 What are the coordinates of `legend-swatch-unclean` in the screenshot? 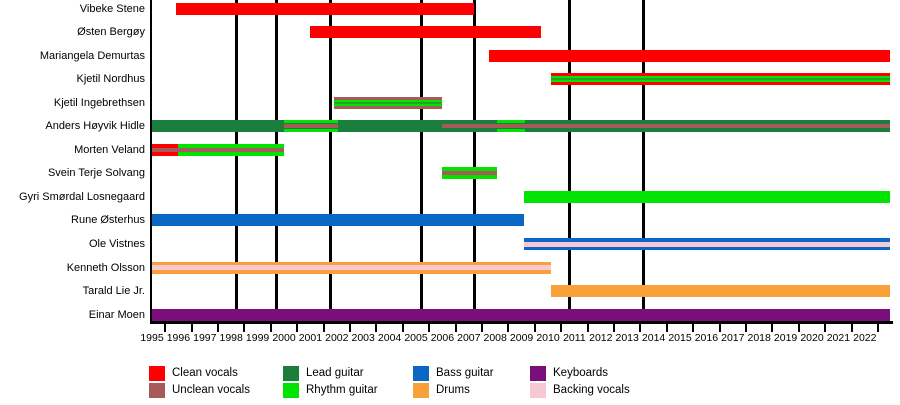 It's located at (157, 390).